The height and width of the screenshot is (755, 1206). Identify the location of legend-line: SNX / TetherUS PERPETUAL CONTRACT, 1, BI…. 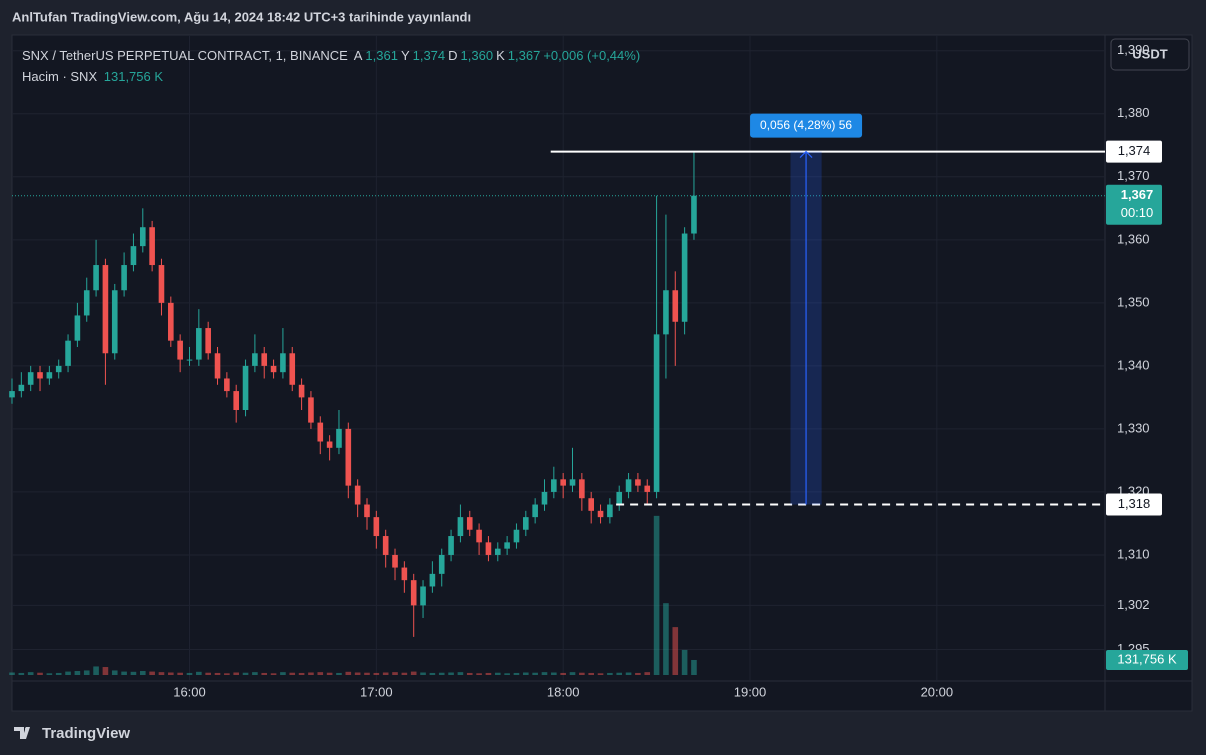
(332, 55).